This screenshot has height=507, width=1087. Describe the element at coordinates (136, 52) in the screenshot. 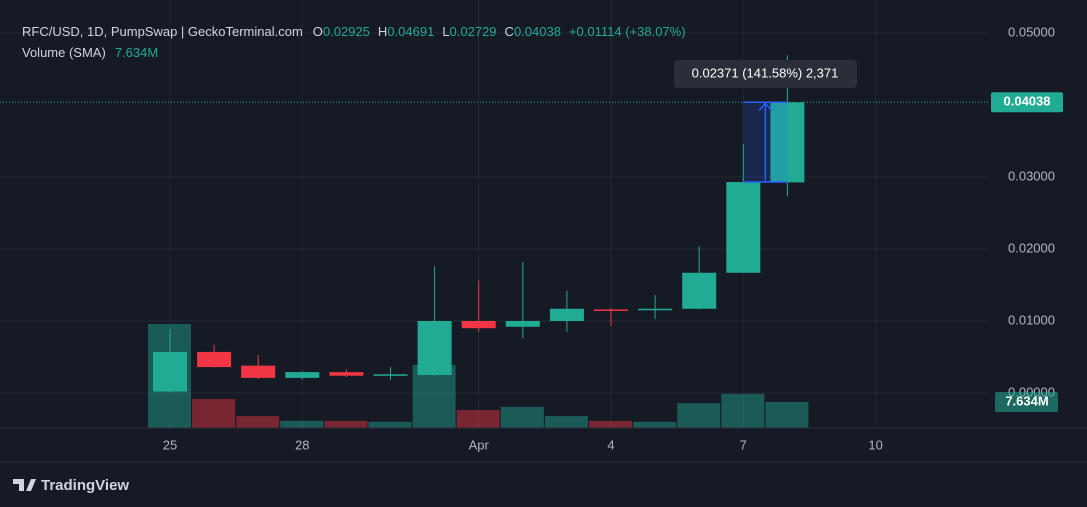

I see `volume-value: 7.634M` at that location.